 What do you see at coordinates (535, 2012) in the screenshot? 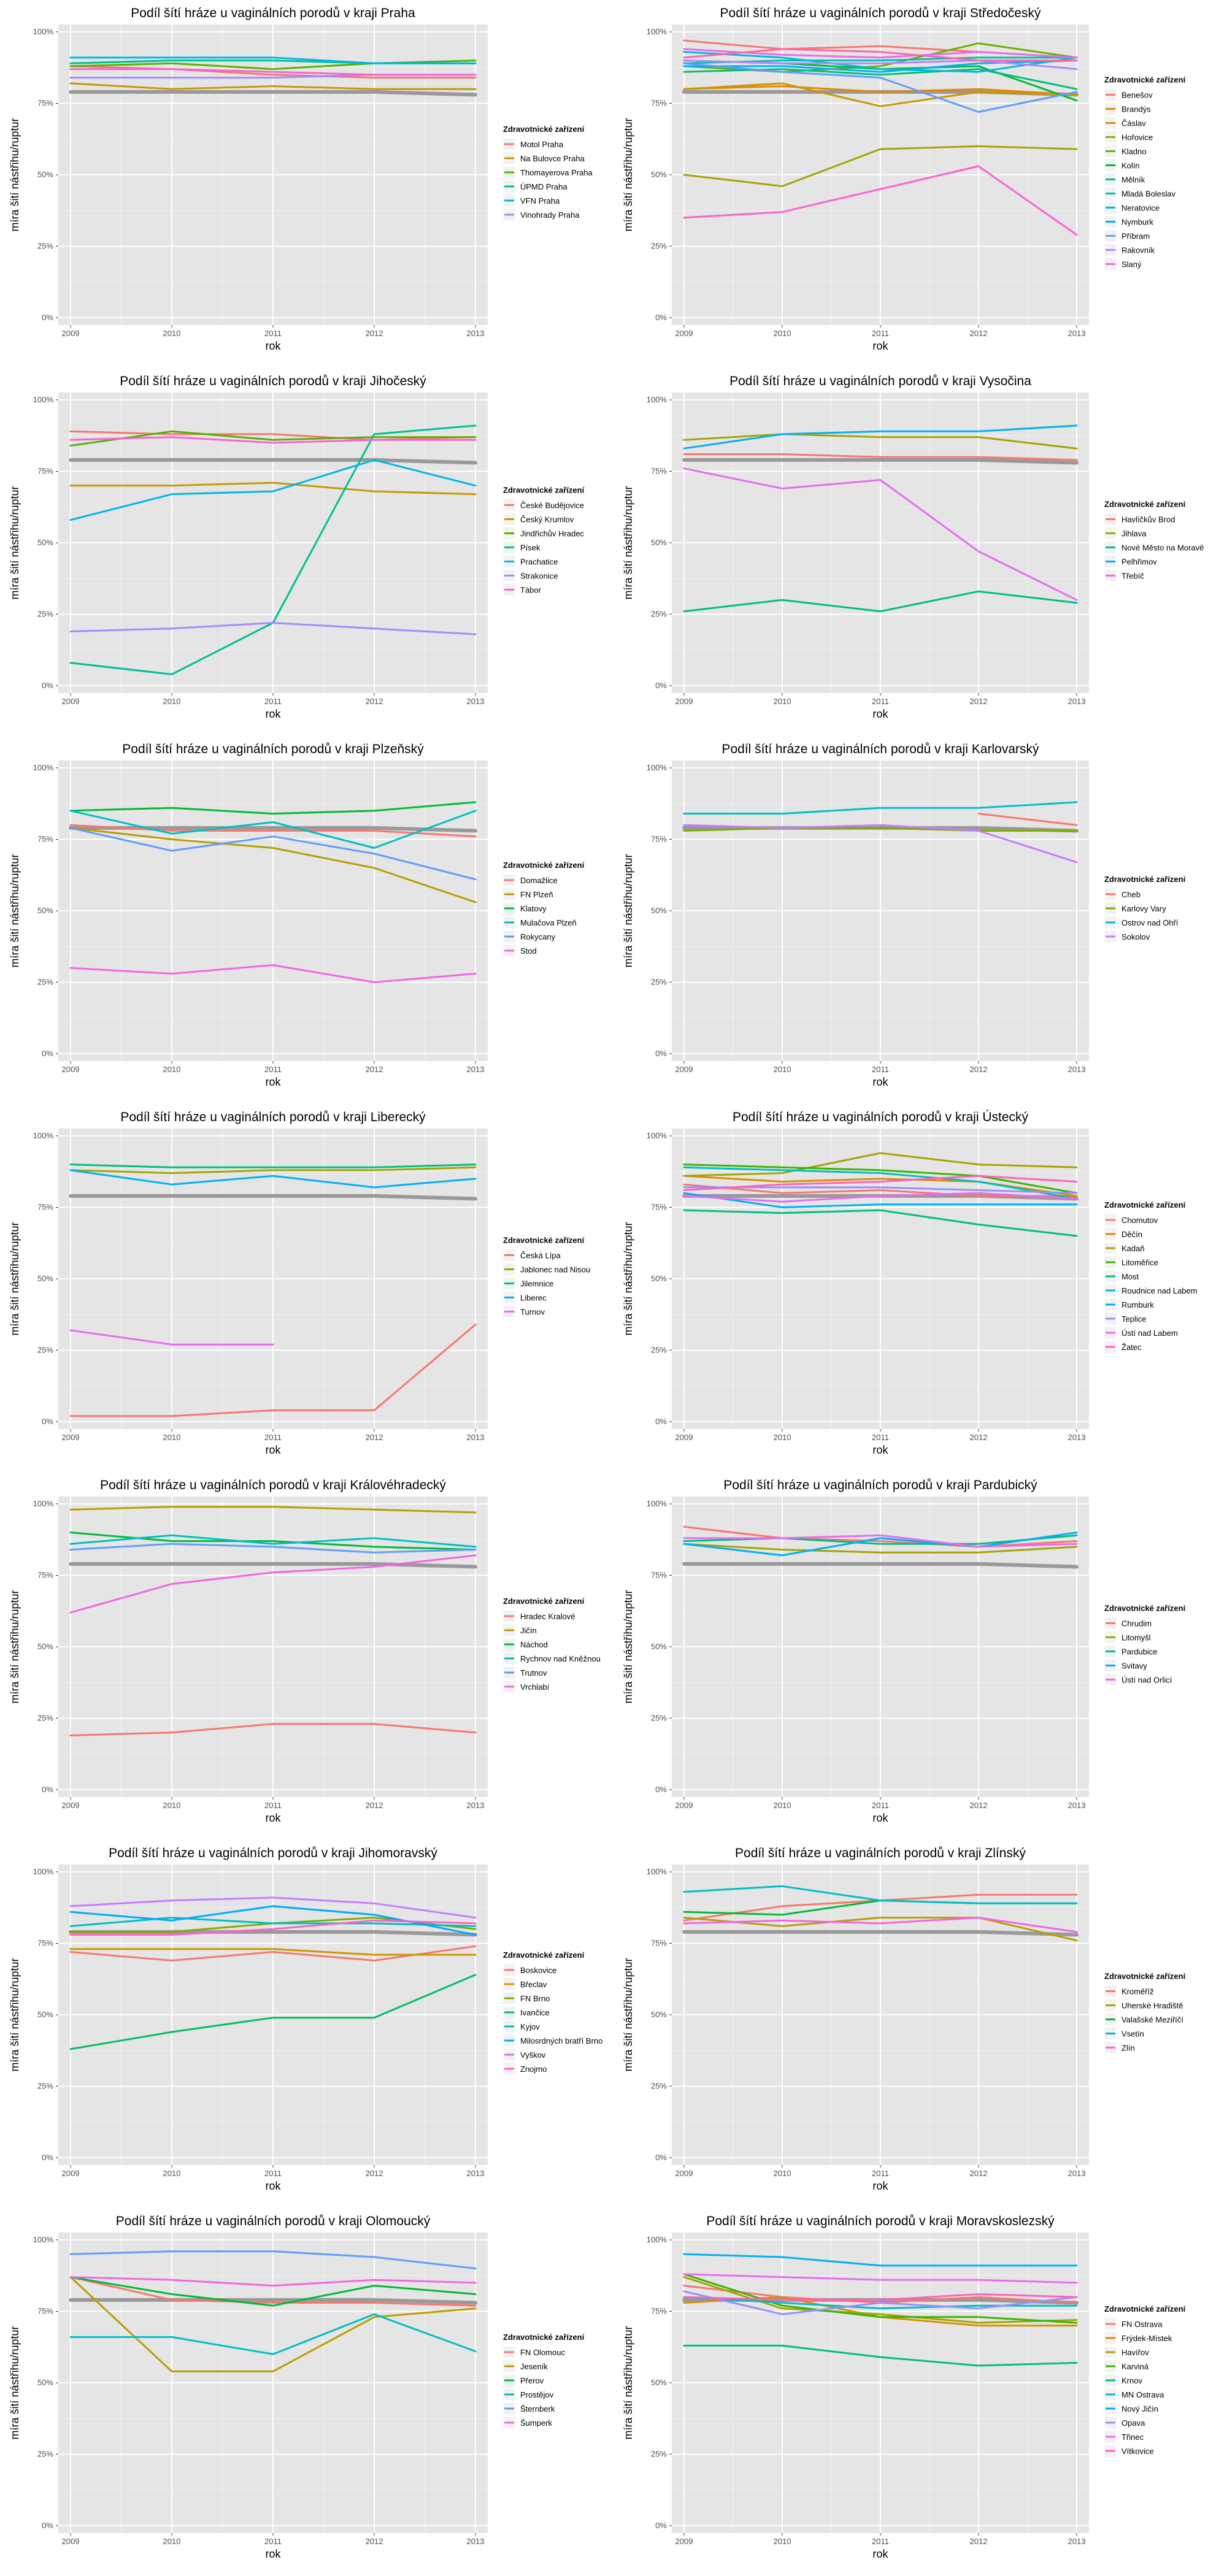
I see `legend-label: Ivančice` at bounding box center [535, 2012].